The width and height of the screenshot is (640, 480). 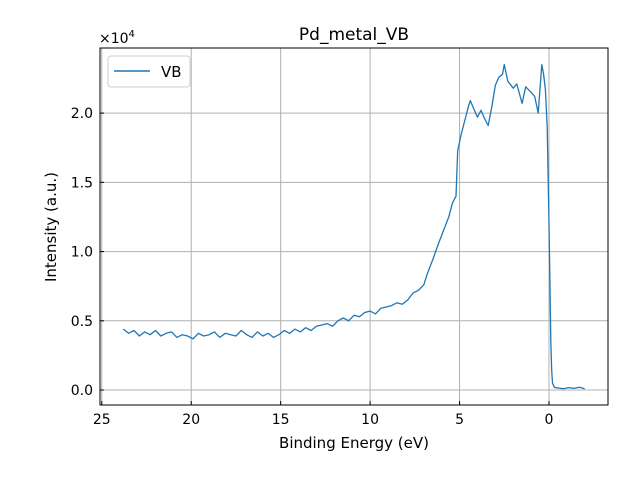 I want to click on x-tick-label: 25, so click(x=102, y=420).